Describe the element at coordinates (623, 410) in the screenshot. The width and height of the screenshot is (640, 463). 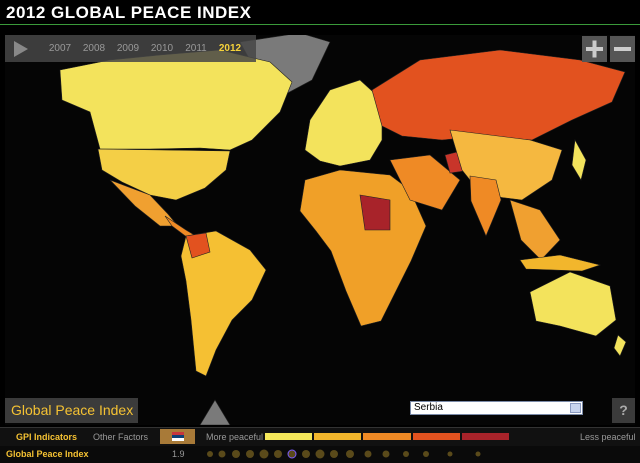
I see `help-button: ?` at that location.